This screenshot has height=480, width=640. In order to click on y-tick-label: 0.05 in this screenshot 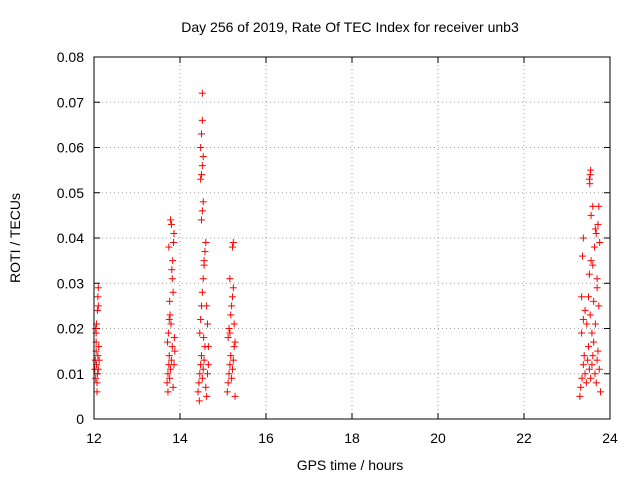, I will do `click(70, 193)`.